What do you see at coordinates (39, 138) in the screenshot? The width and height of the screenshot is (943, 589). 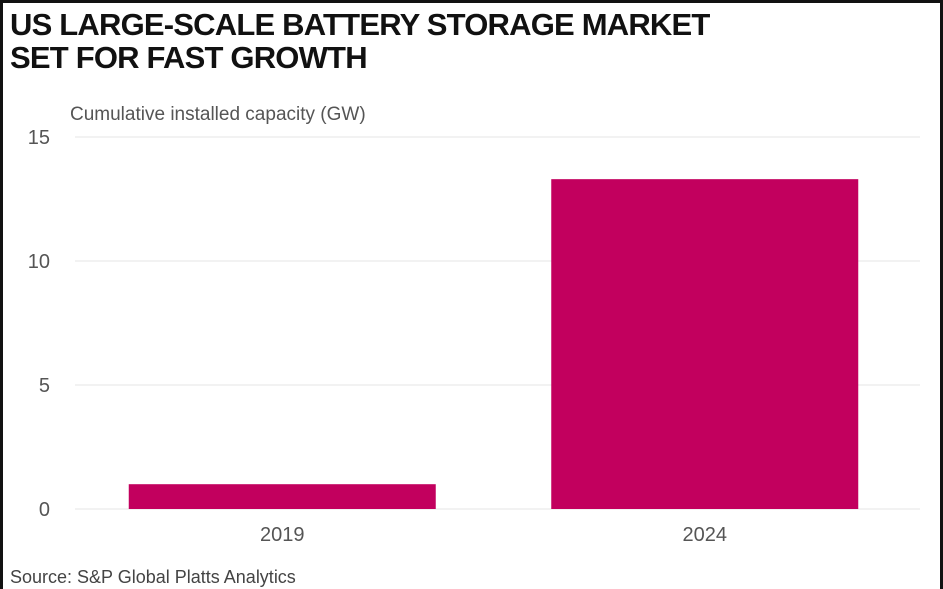 I see `y-tick-label: 15` at bounding box center [39, 138].